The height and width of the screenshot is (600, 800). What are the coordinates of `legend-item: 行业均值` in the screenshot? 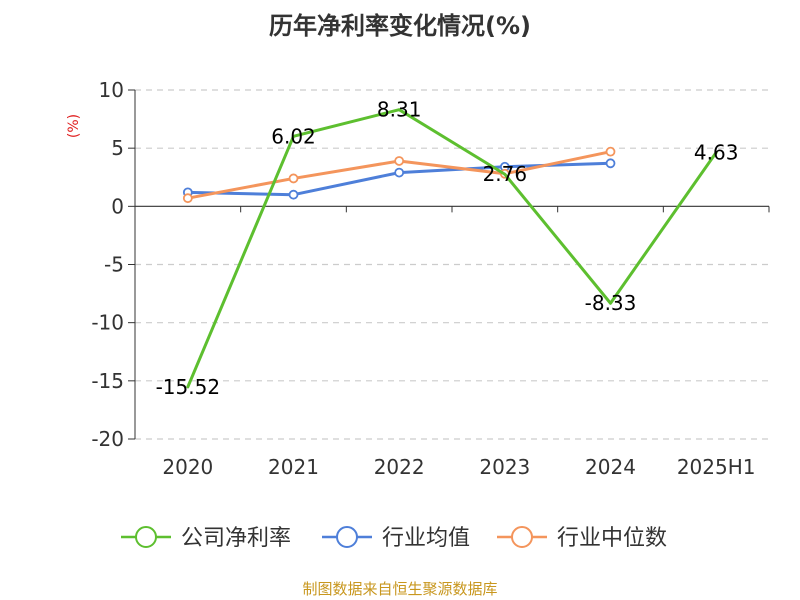 It's located at (396, 538).